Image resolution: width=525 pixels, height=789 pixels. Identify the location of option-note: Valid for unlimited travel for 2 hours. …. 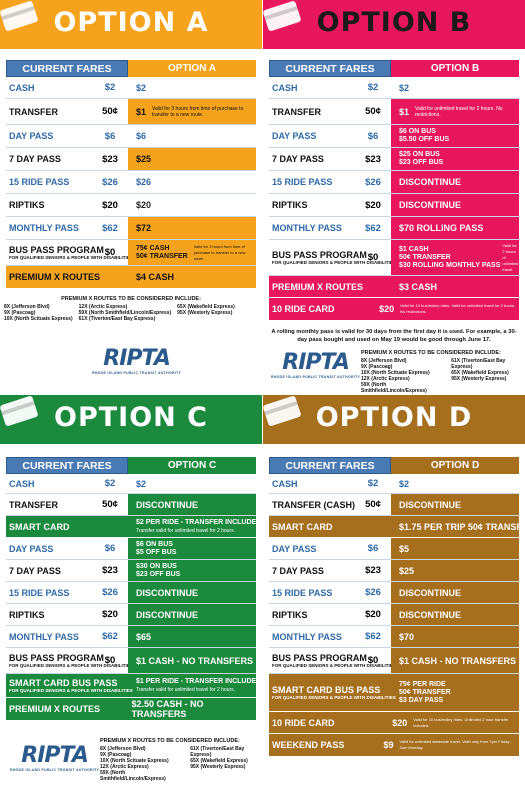
(459, 111).